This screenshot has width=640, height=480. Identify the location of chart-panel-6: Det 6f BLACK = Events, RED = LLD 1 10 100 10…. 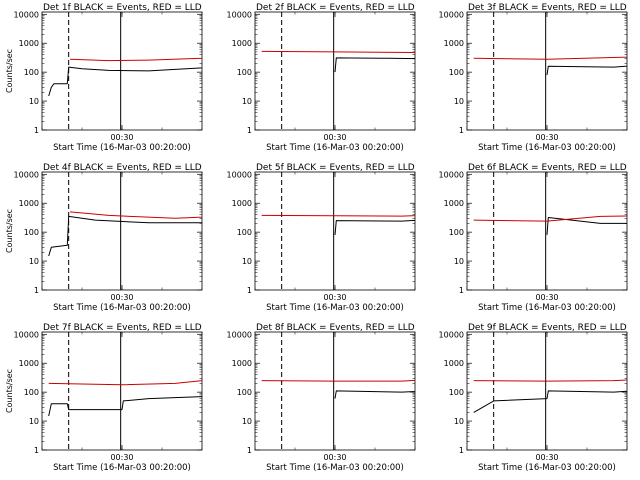
(533, 238).